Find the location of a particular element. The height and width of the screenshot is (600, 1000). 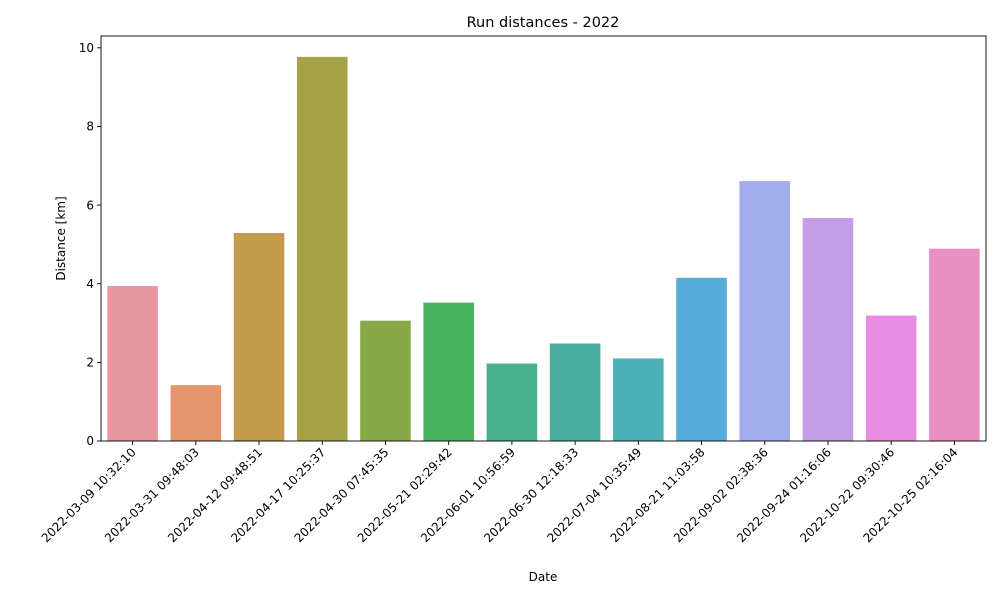

y-tick-label-0: 0 is located at coordinates (90, 441).